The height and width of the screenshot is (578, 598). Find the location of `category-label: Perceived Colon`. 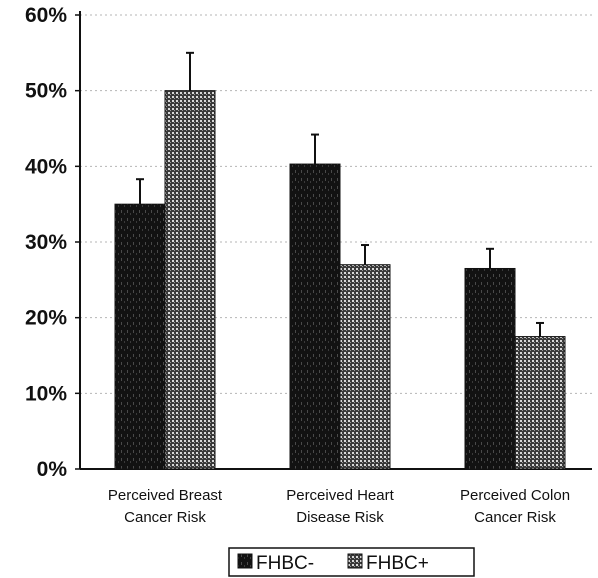

category-label: Perceived Colon is located at coordinates (515, 495).